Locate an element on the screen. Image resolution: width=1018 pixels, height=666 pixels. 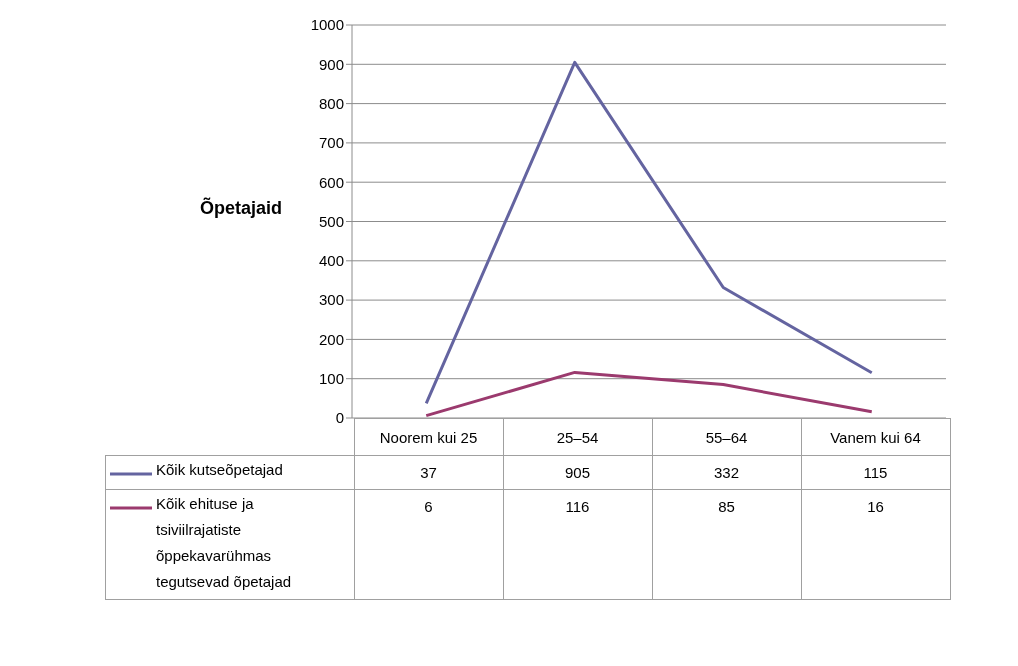
y-axis-title: Õpetajaid is located at coordinates (241, 208).